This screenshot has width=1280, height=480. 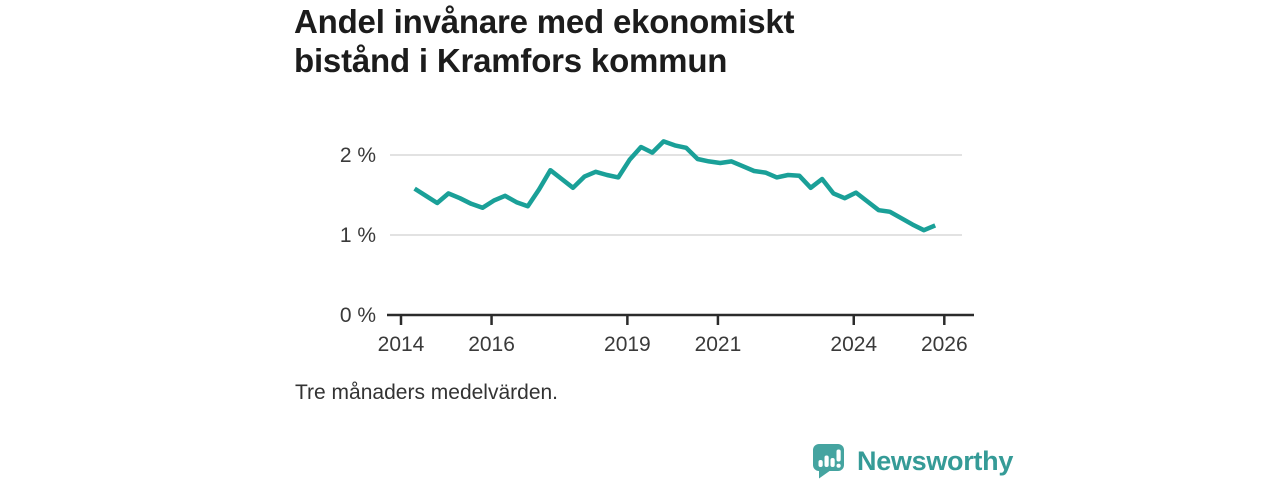 What do you see at coordinates (627, 344) in the screenshot?
I see `x-tick-label: 2019` at bounding box center [627, 344].